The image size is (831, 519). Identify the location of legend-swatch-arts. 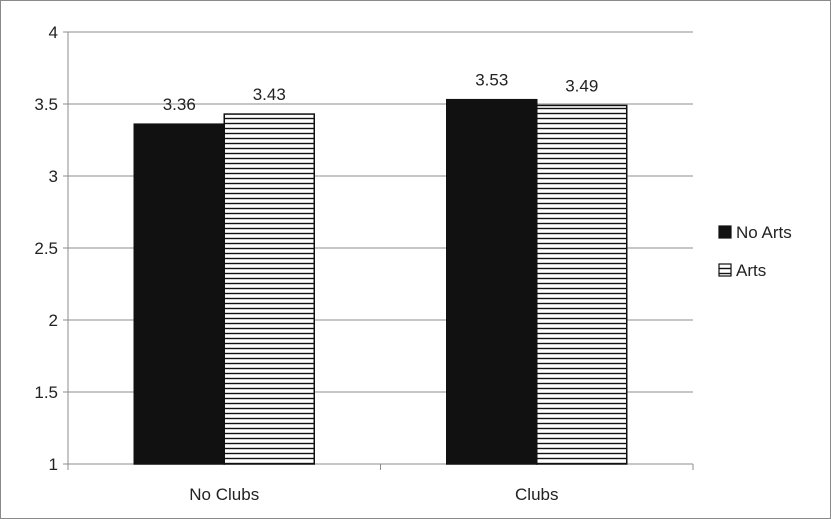
(725, 270).